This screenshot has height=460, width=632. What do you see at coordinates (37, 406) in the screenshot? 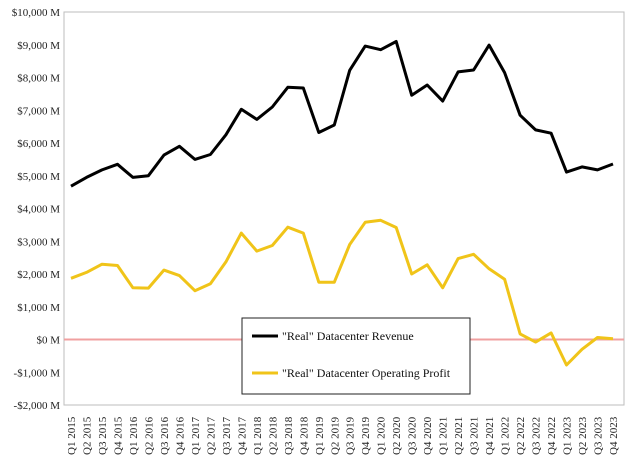
I see `y-tick-label: -$2,000 M` at bounding box center [37, 406].